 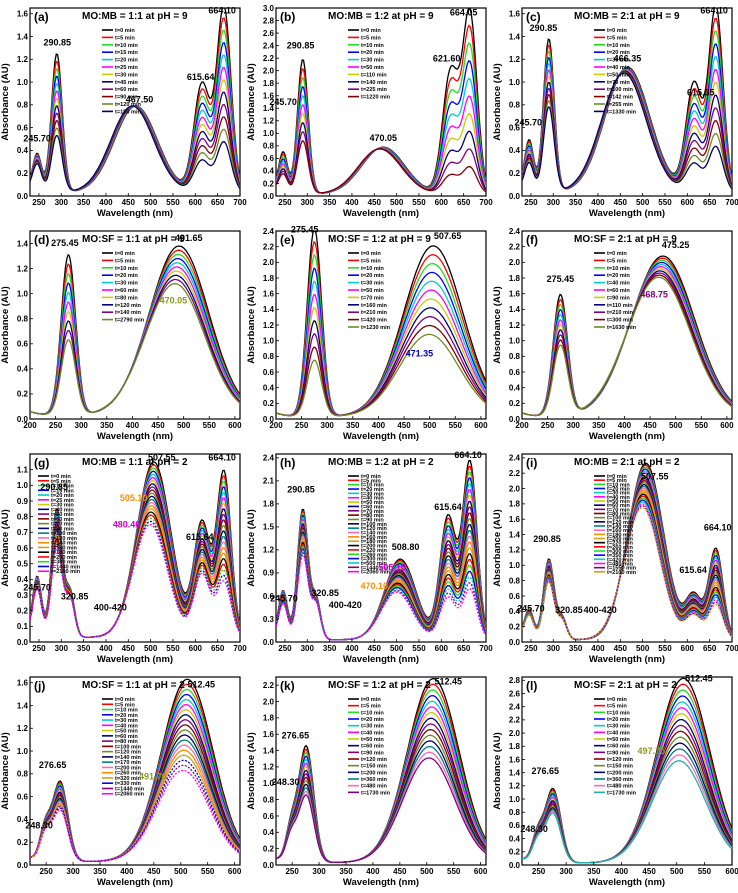 I want to click on x-tick-label: 350, so click(x=576, y=648).